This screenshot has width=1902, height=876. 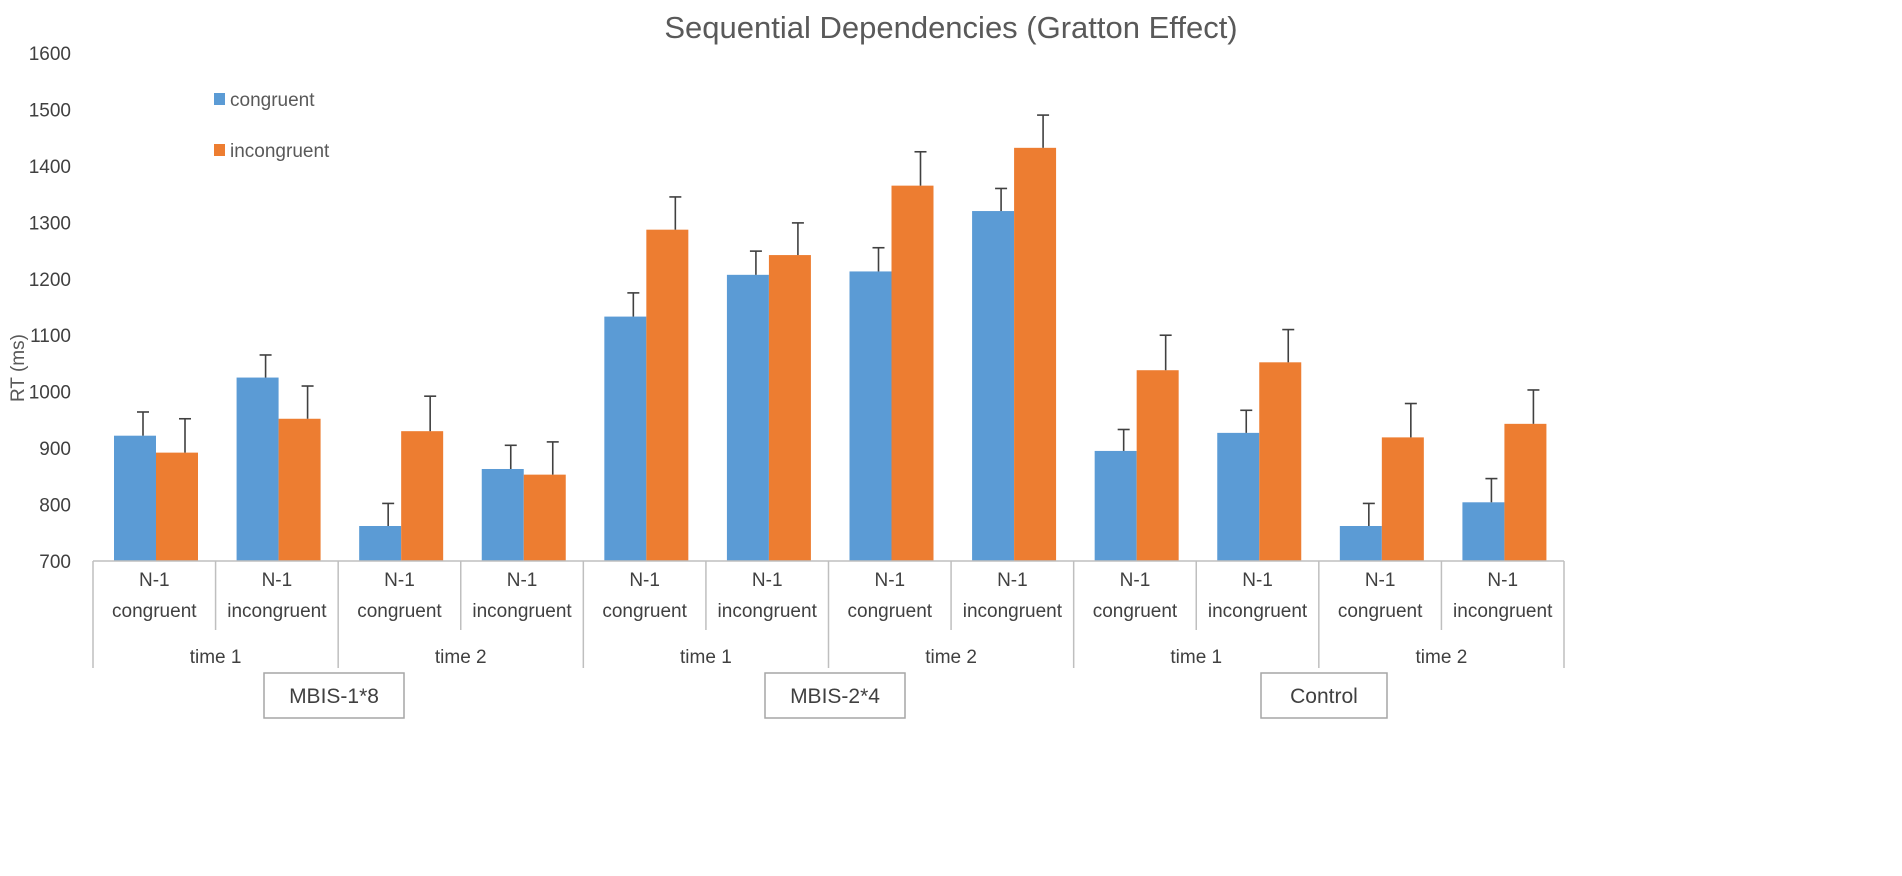 I want to click on condition-label: MBIS-2*4, so click(x=835, y=696).